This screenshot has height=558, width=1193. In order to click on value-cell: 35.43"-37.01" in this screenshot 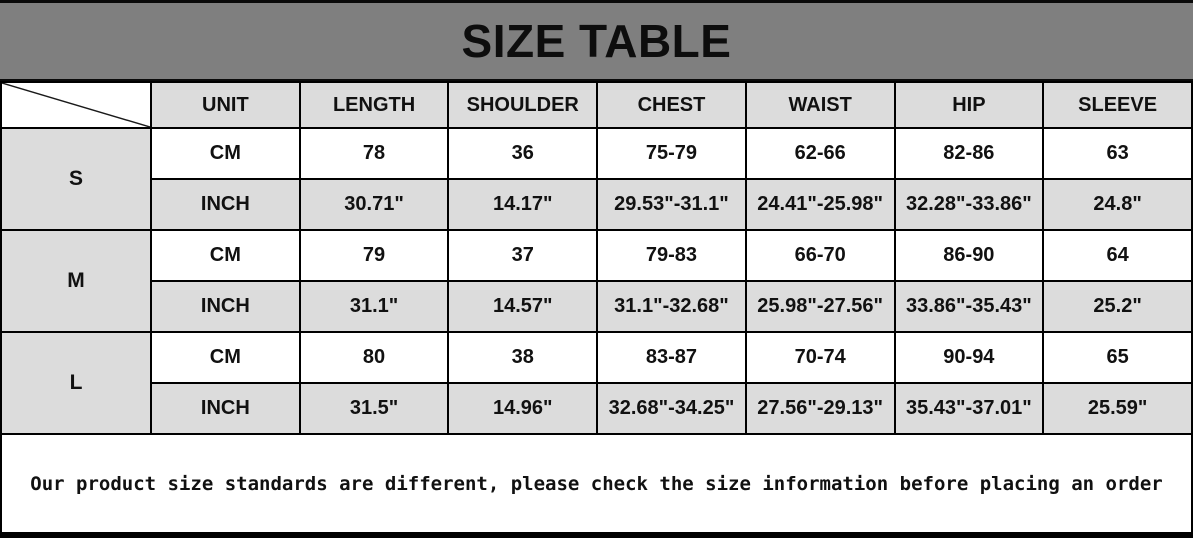, I will do `click(969, 408)`.